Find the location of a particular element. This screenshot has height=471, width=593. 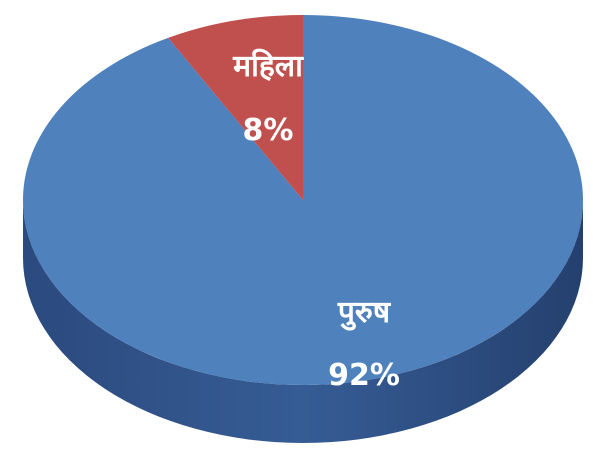

slice-label-female: महिला is located at coordinates (268, 66).